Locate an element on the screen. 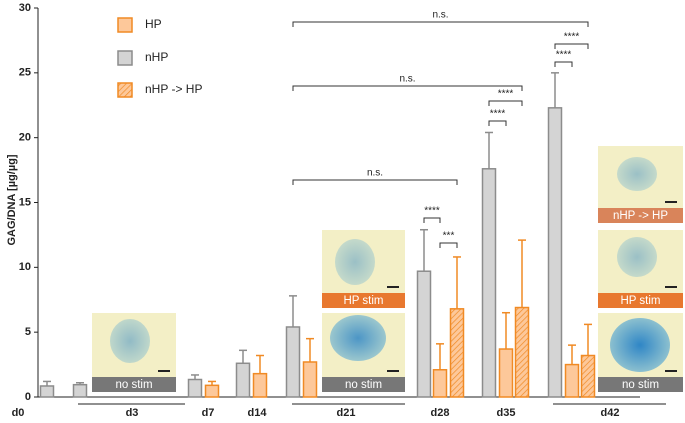 This screenshot has width=685, height=423. y-axis-label: GAG/DNA [µg/µg] is located at coordinates (12, 199).